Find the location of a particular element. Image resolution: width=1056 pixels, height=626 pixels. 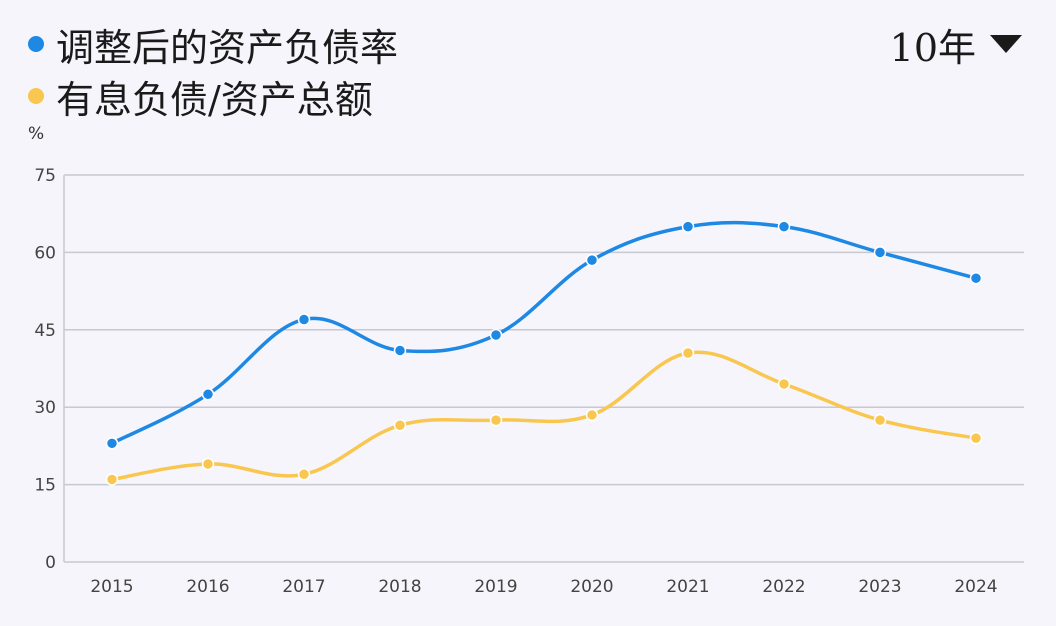

x-tick-label: 2018 is located at coordinates (399, 587).